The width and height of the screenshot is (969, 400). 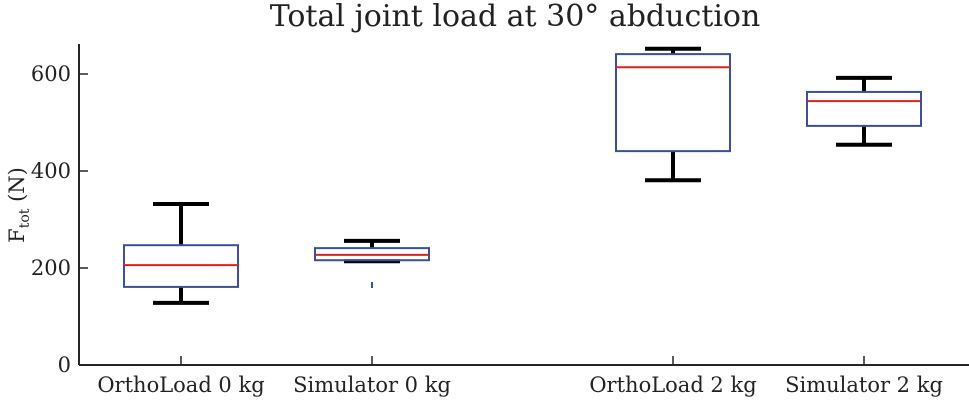 What do you see at coordinates (51, 171) in the screenshot?
I see `y-tick-label: 400` at bounding box center [51, 171].